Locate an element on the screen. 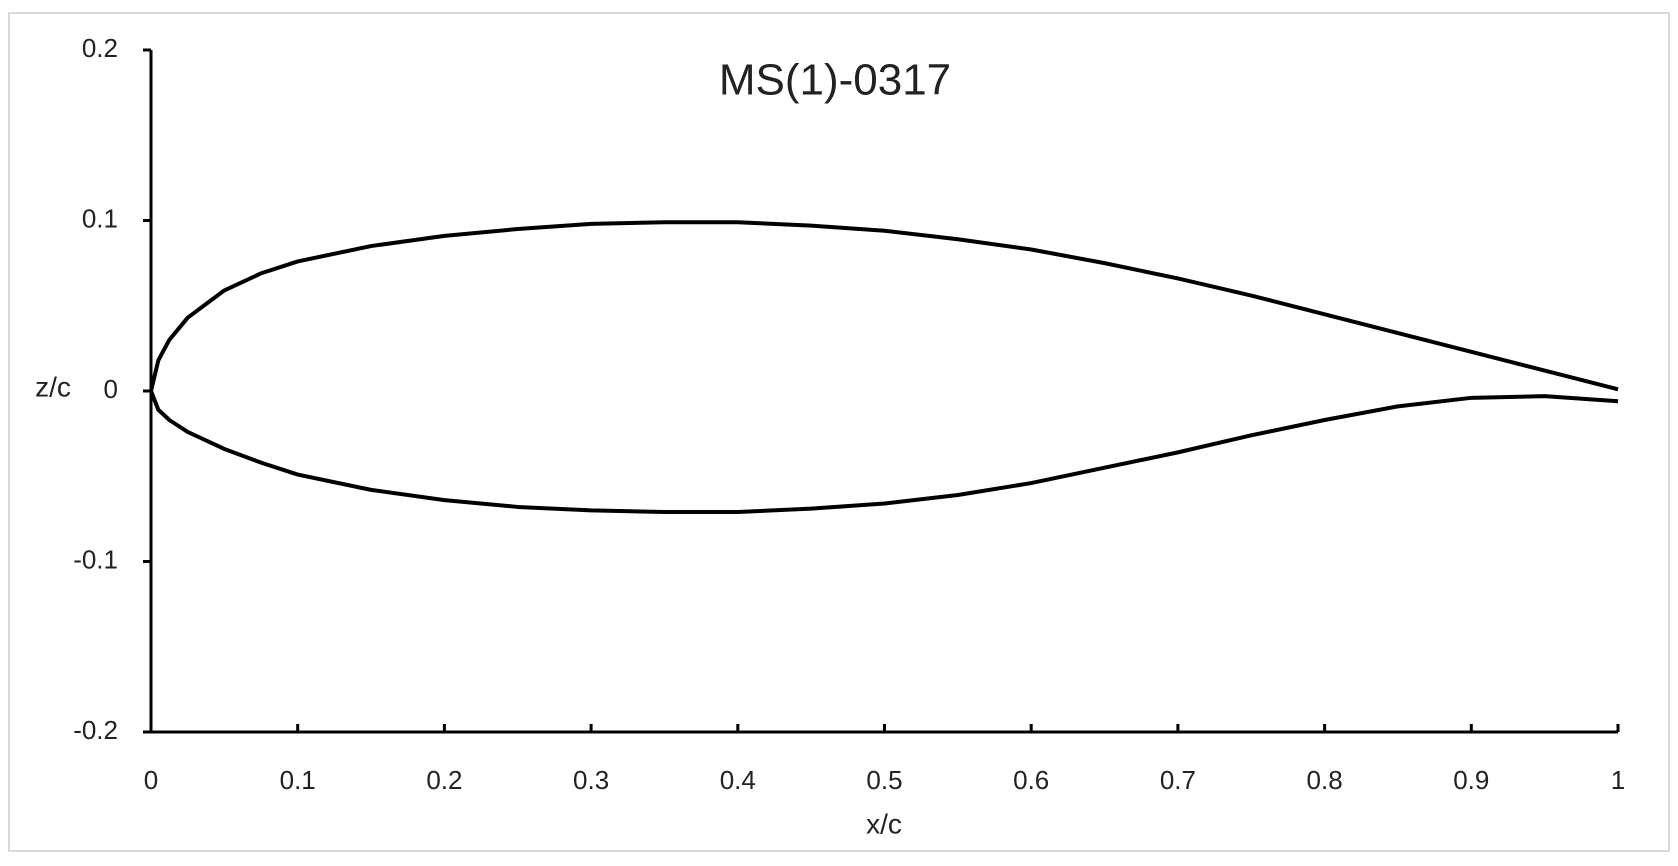 The height and width of the screenshot is (866, 1678). x-tick-label: 0.4 is located at coordinates (738, 780).